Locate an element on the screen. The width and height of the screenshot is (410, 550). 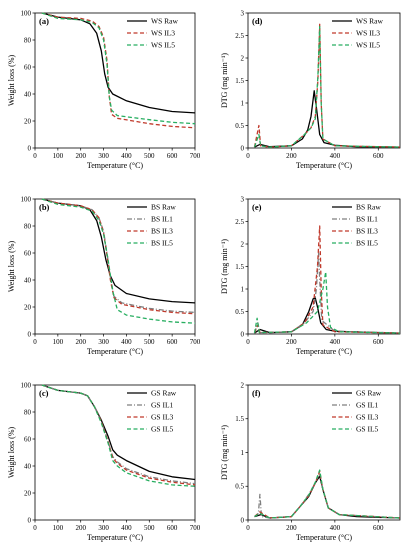
legend: GS Raw GS IL1 GS IL3 GS IL5 is located at coordinates (152, 411).